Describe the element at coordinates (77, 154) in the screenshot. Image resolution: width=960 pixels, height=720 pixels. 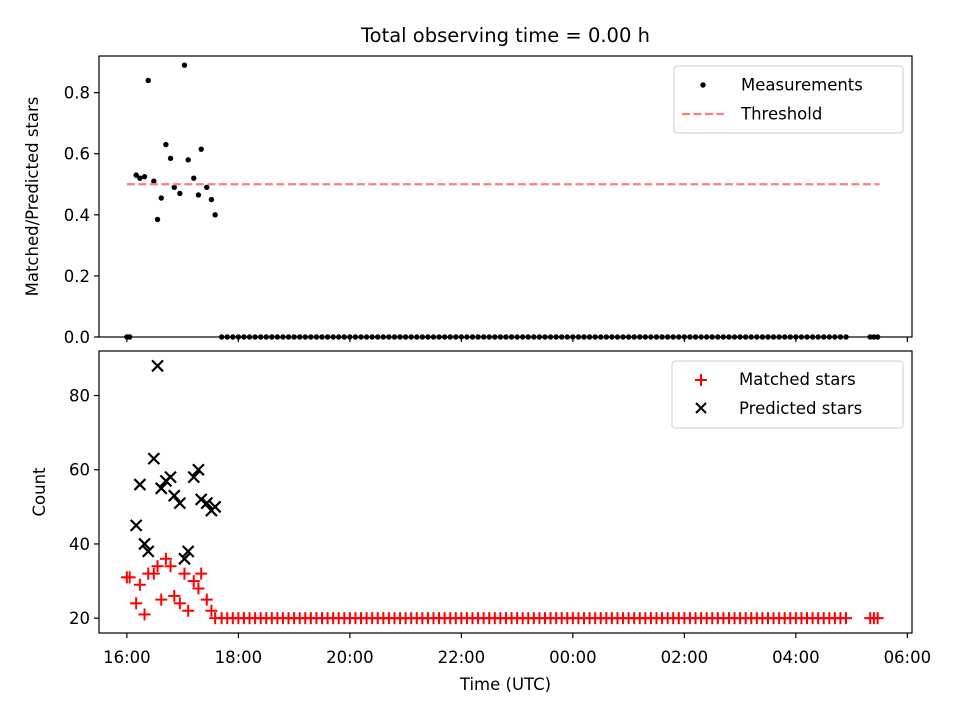
I see `y-tick-label: 0.6` at that location.